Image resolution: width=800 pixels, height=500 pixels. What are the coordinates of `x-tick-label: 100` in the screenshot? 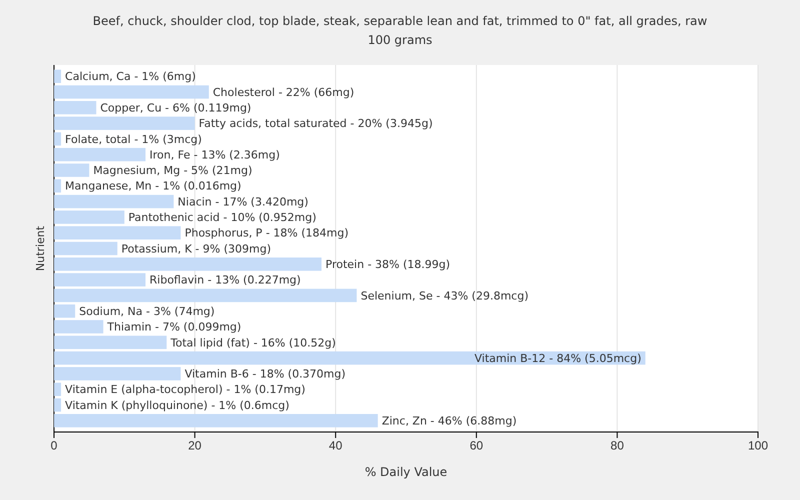 It's located at (758, 445).